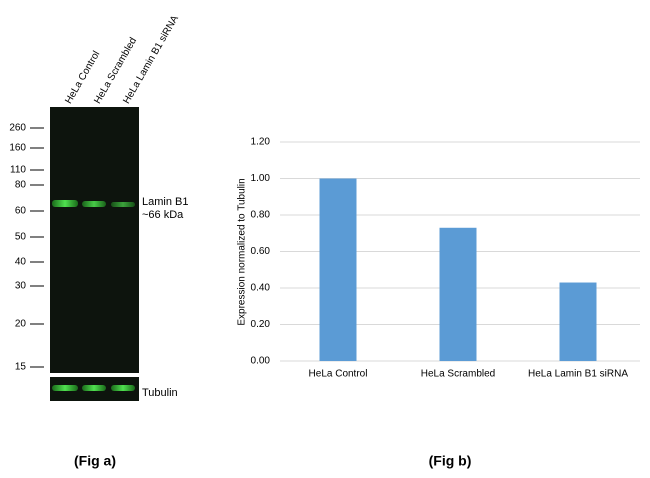 This screenshot has height=478, width=650. Describe the element at coordinates (17, 148) in the screenshot. I see `marker-label: 160` at that location.